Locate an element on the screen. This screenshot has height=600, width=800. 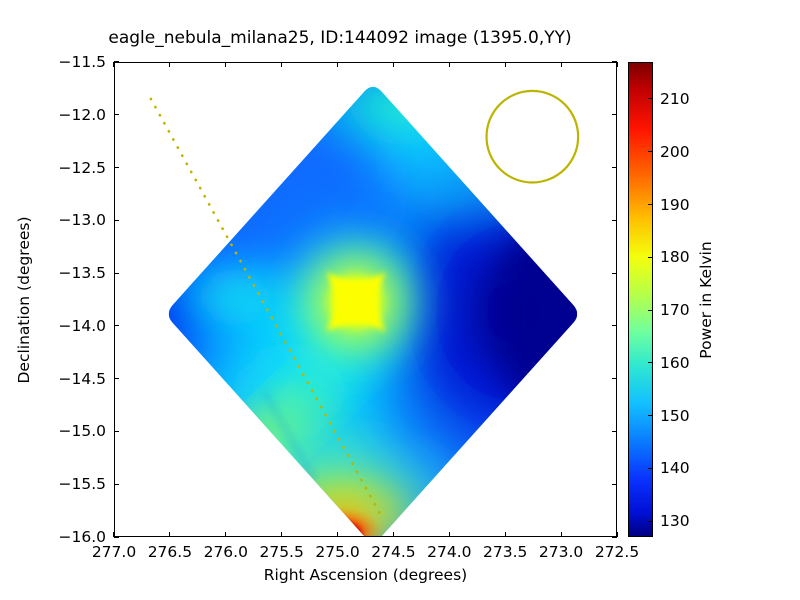
colorbar-tick-label: 180 is located at coordinates (675, 257).